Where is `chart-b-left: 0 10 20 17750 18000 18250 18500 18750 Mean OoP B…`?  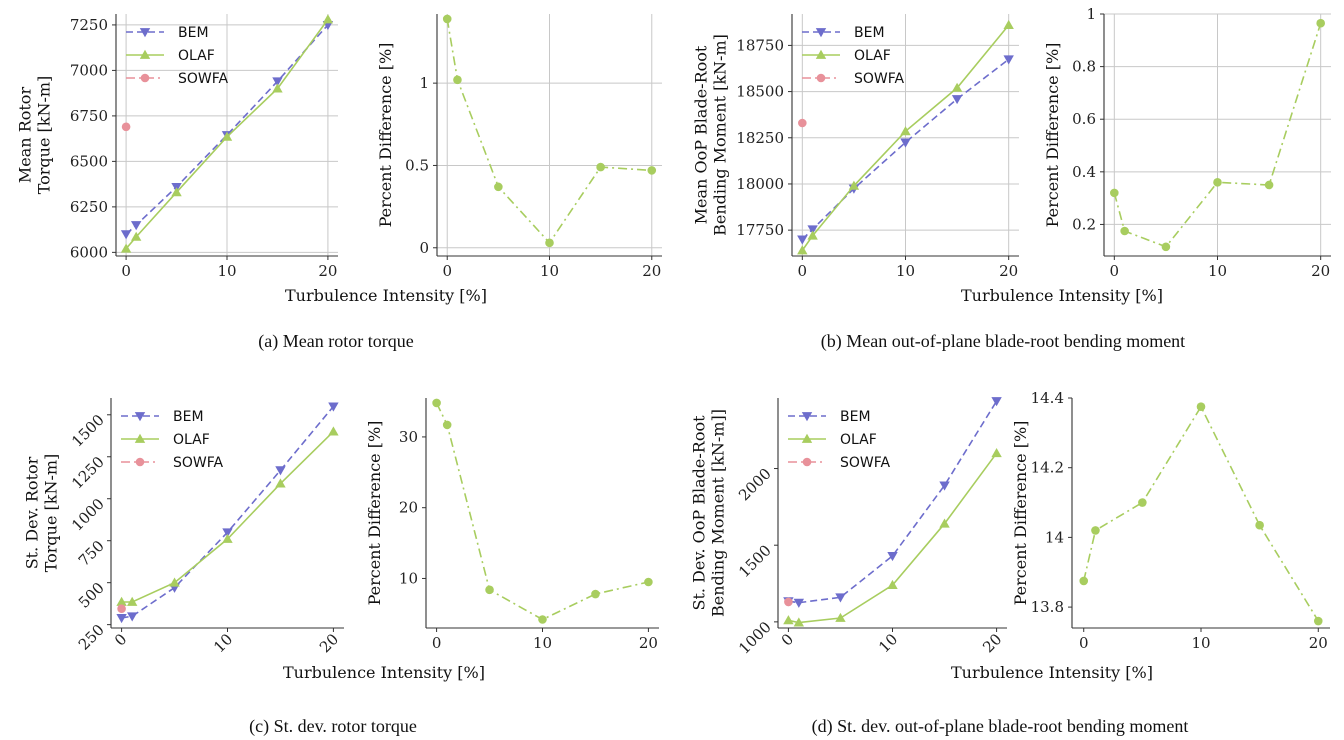 chart-b-left: 0 10 20 17750 18000 18250 18500 18750 Mean OoP B… is located at coordinates (927, 159).